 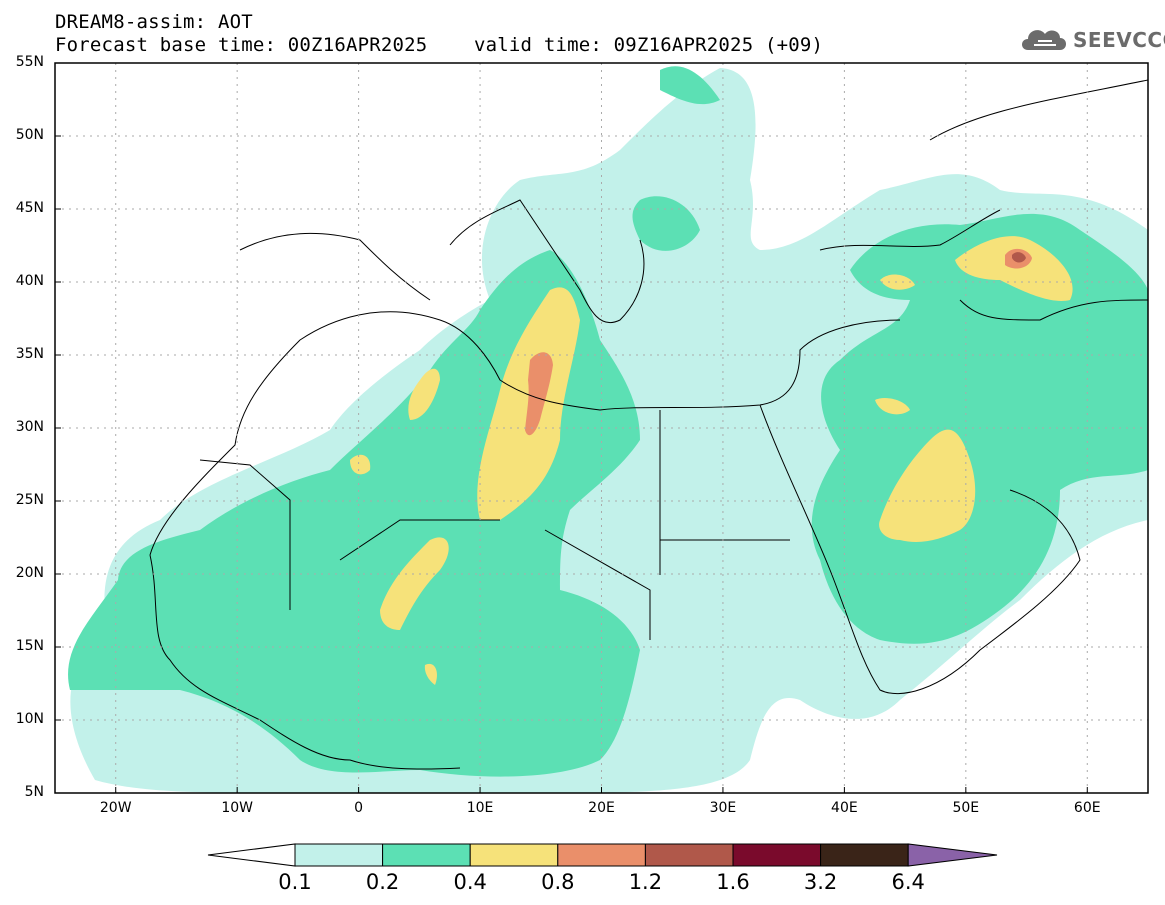 I want to click on lon-label: 30E, so click(x=723, y=808).